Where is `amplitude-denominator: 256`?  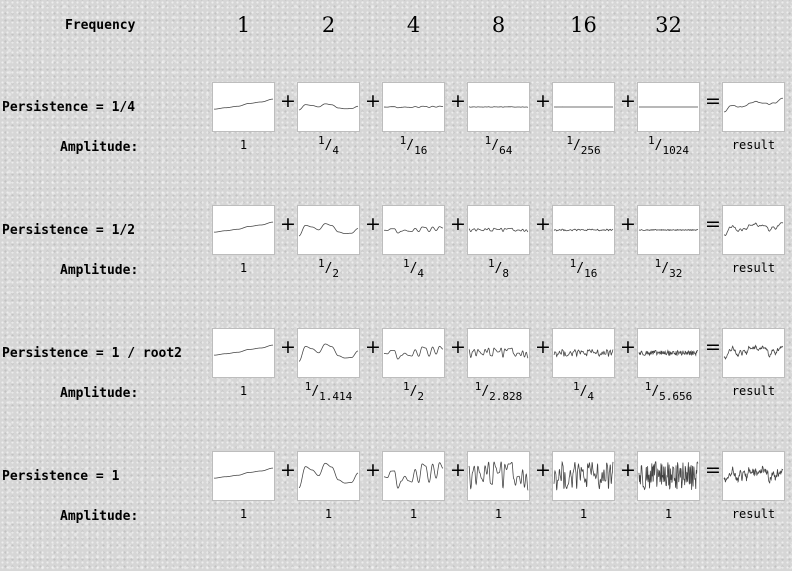
amplitude-denominator: 256 is located at coordinates (591, 150).